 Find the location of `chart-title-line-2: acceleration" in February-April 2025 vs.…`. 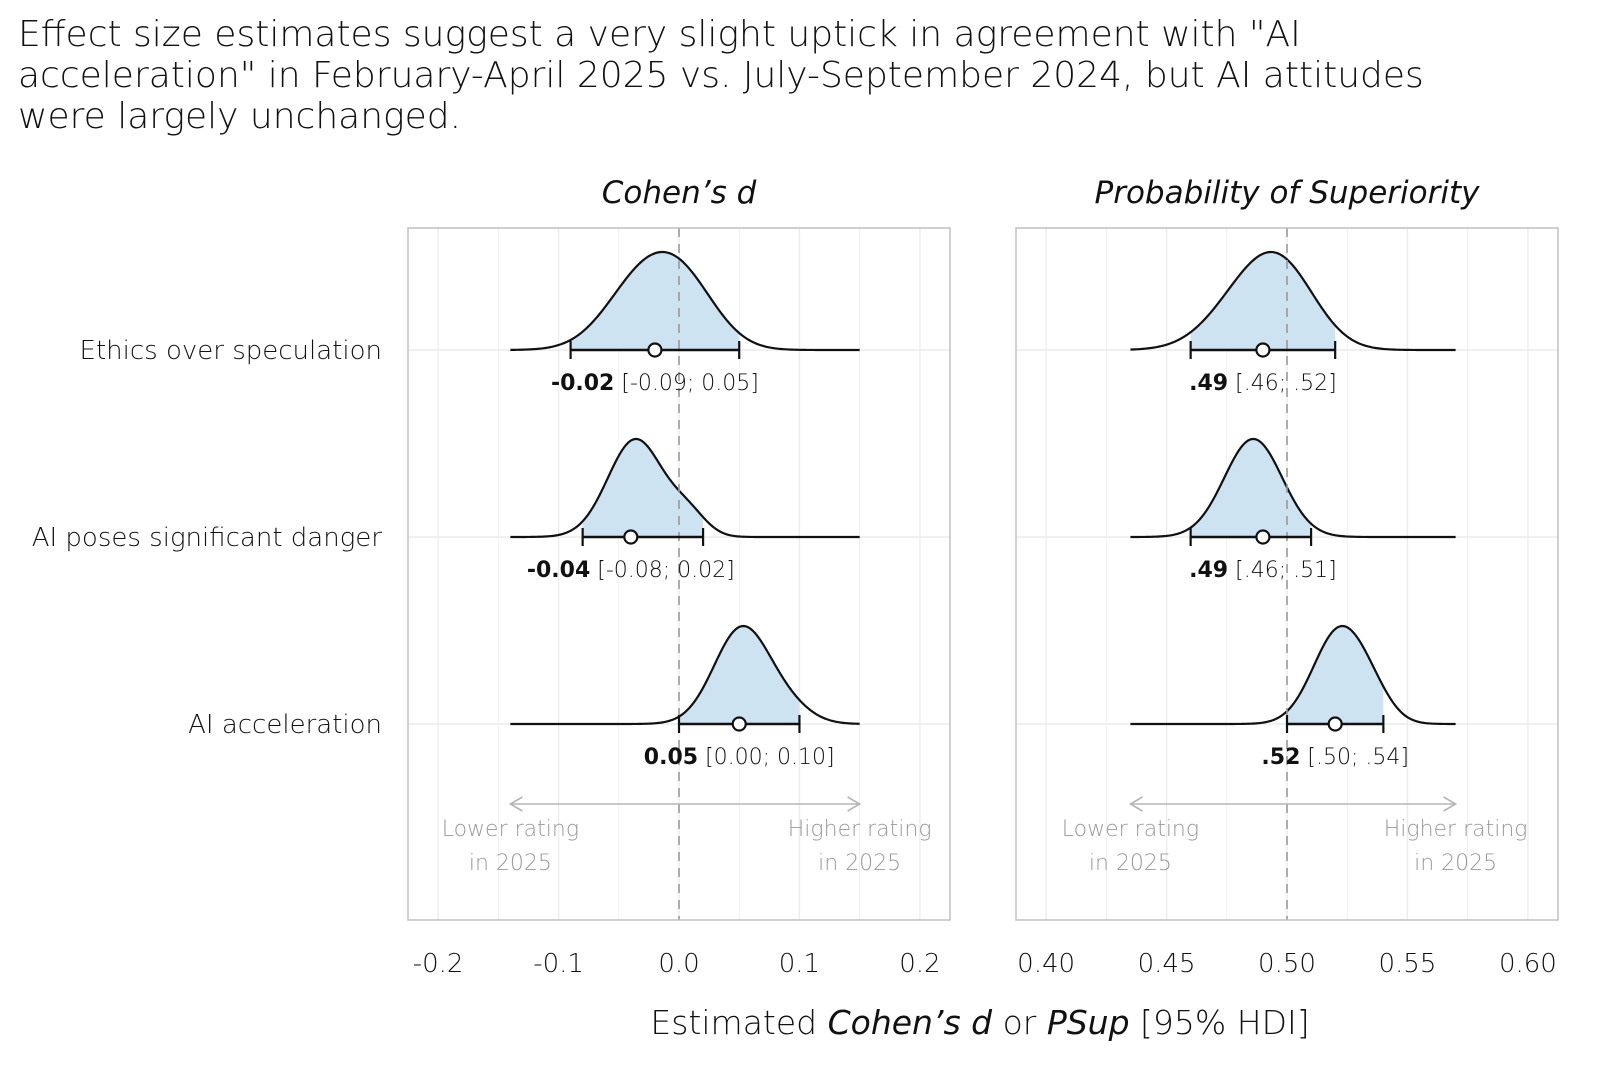

chart-title-line-2: acceleration" in February-April 2025 vs.… is located at coordinates (721, 75).